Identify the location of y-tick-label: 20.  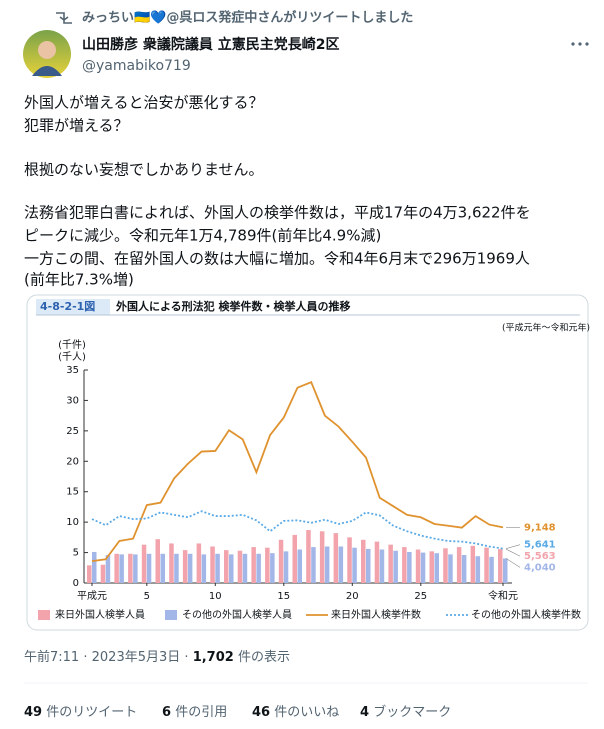
(72, 461).